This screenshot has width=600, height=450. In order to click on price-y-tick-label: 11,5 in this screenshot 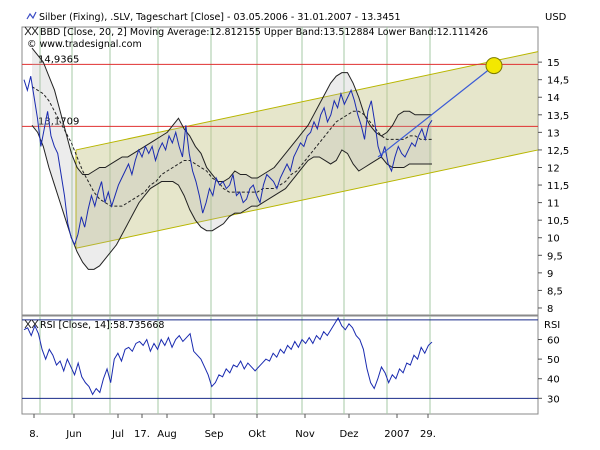, I will do `click(558, 186)`.